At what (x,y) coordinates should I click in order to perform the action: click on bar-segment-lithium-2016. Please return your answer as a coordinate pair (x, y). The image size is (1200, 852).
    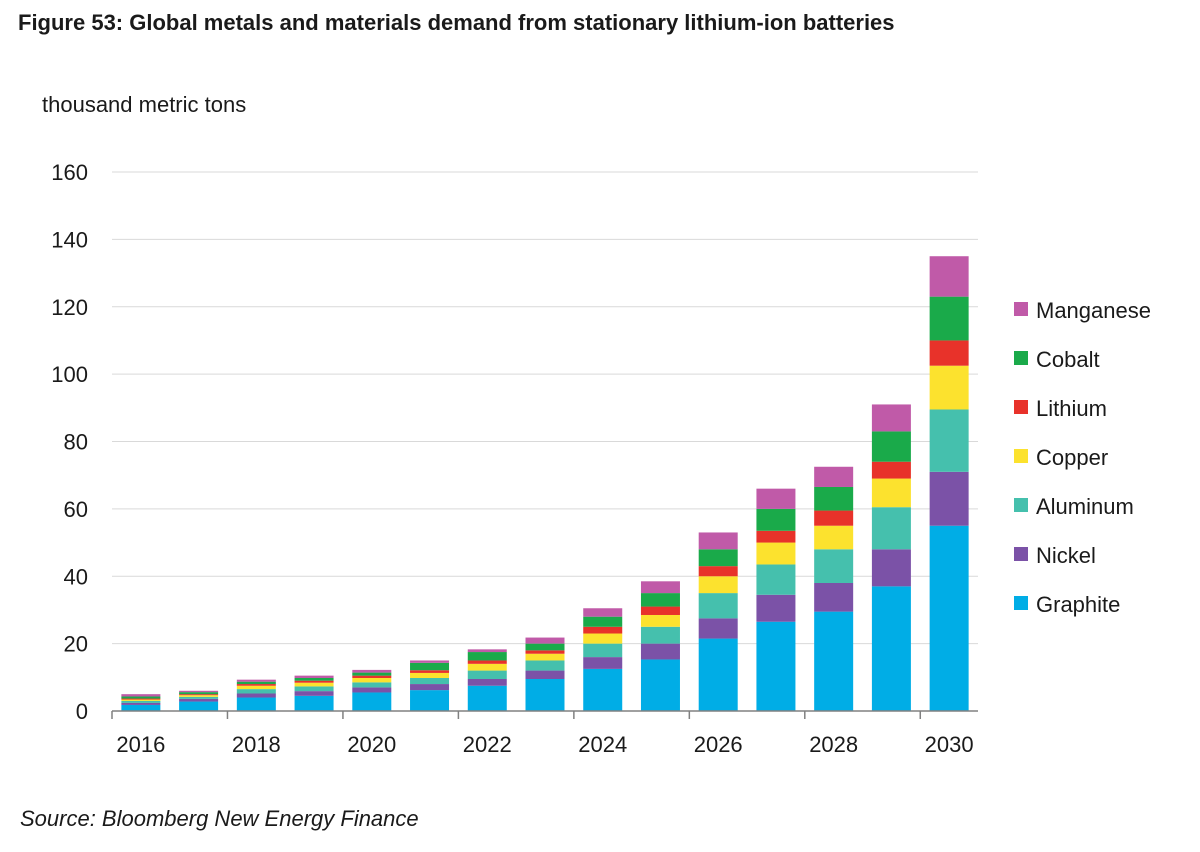
    Looking at the image, I should click on (141, 699).